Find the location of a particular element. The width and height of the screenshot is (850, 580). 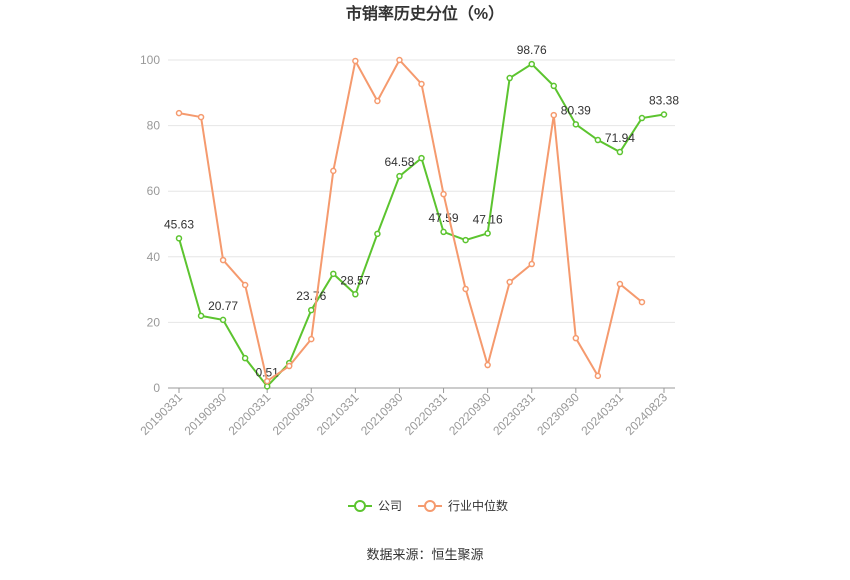

x-tick-label: 20190930 is located at coordinates (206, 414).